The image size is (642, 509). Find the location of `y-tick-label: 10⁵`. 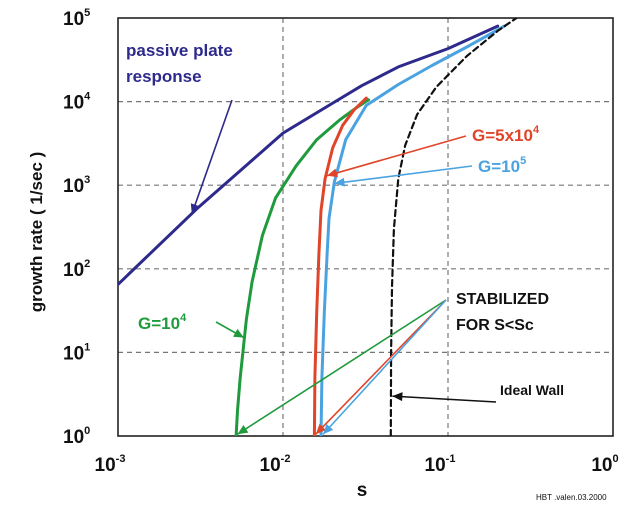

y-tick-label: 10⁵ is located at coordinates (76, 18).